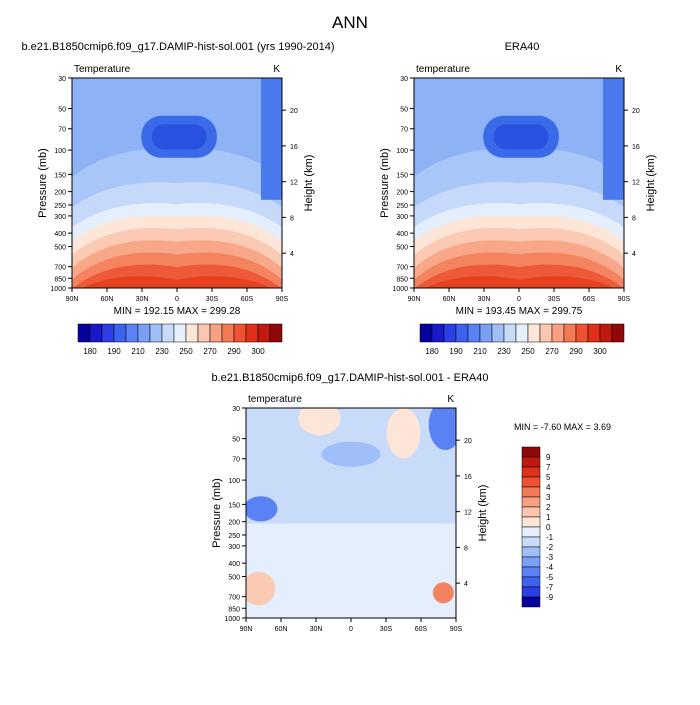 This screenshot has height=705, width=700. What do you see at coordinates (548, 497) in the screenshot?
I see `colorbar-label: 3` at bounding box center [548, 497].